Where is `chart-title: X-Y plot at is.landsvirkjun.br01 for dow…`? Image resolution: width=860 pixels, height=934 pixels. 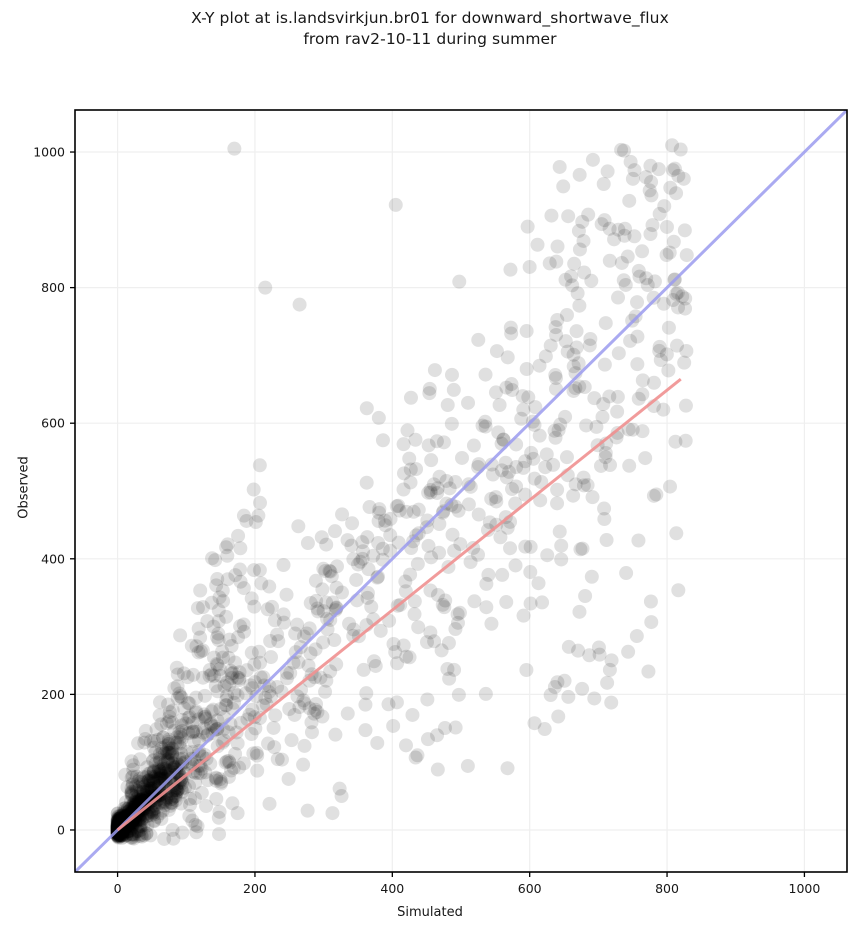
chart-title: X-Y plot at is.landsvirkjun.br01 for dow… is located at coordinates (430, 28).